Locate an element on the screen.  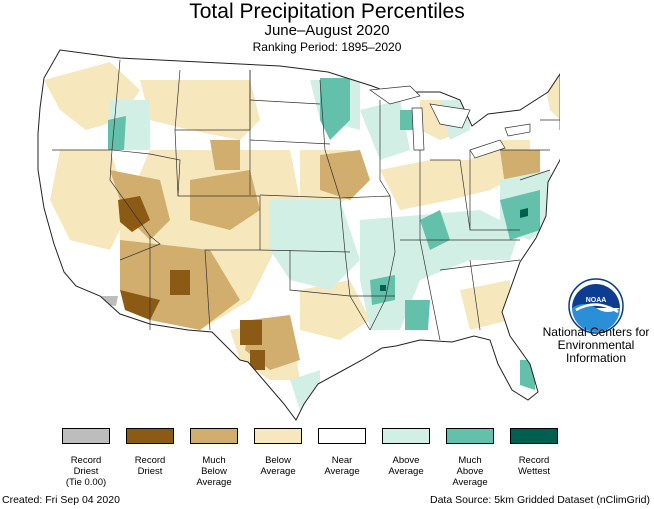
map-title: Total Precipitation Percentiles is located at coordinates (327, 11).